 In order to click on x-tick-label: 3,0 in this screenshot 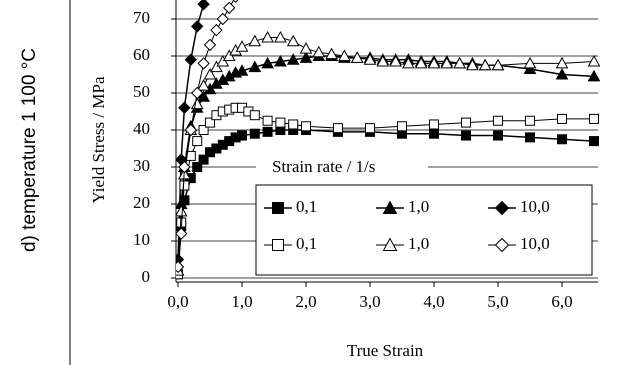, I will do `click(369, 301)`.